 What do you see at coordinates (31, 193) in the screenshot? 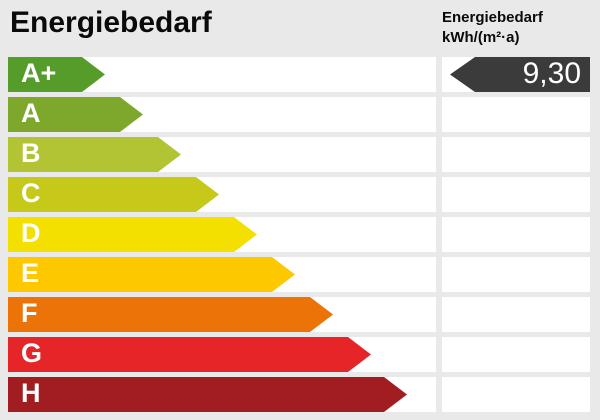
I see `scale-arrow-label: C` at bounding box center [31, 193].